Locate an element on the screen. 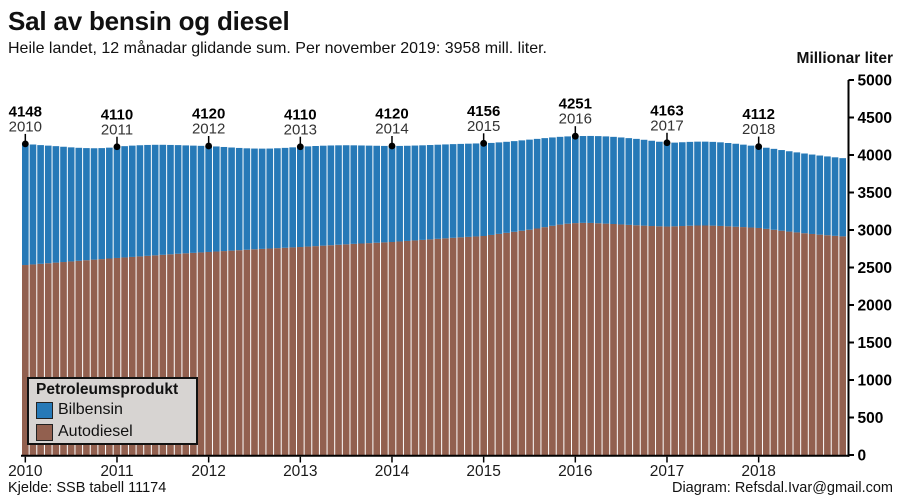 The height and width of the screenshot is (500, 900). credit-text: Diagram: Refsdal.Ivar@gmail.com is located at coordinates (782, 488).